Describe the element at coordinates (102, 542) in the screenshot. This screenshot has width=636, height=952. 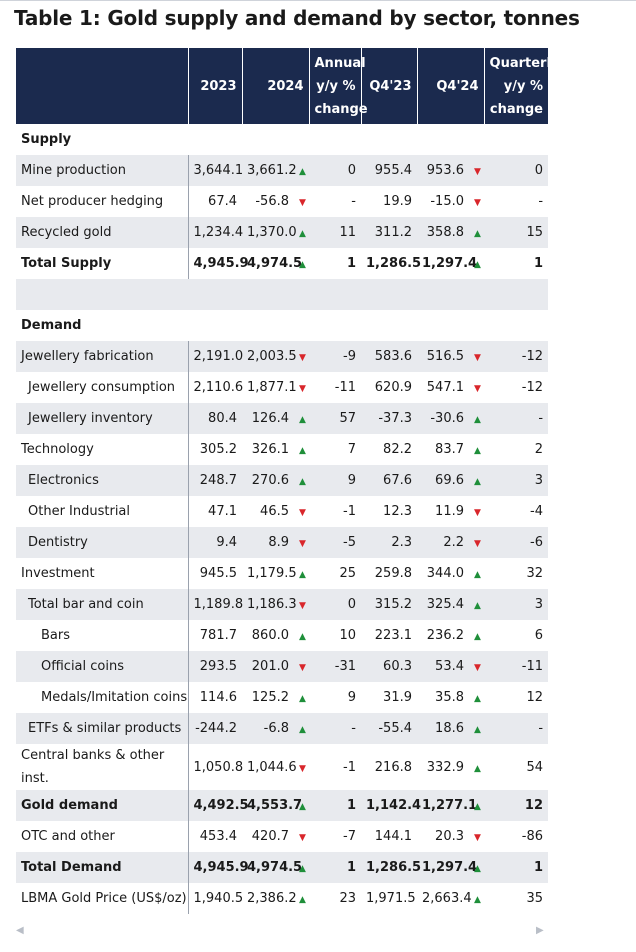
I see `row-label: Dentistry` at that location.